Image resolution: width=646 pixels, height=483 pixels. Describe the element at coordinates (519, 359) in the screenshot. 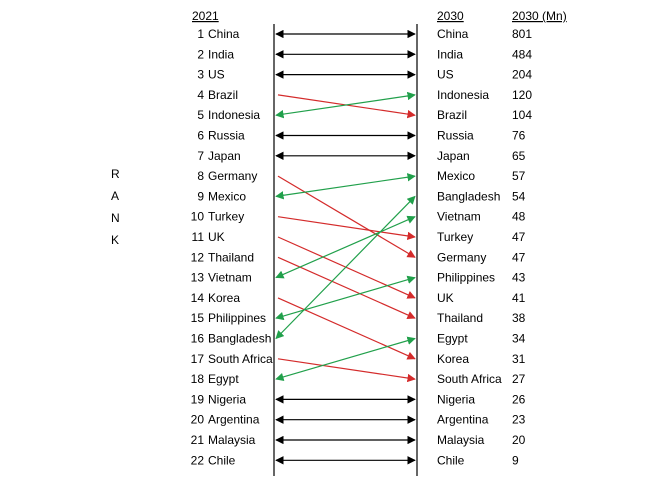

I see `value-2030-label: 31` at that location.